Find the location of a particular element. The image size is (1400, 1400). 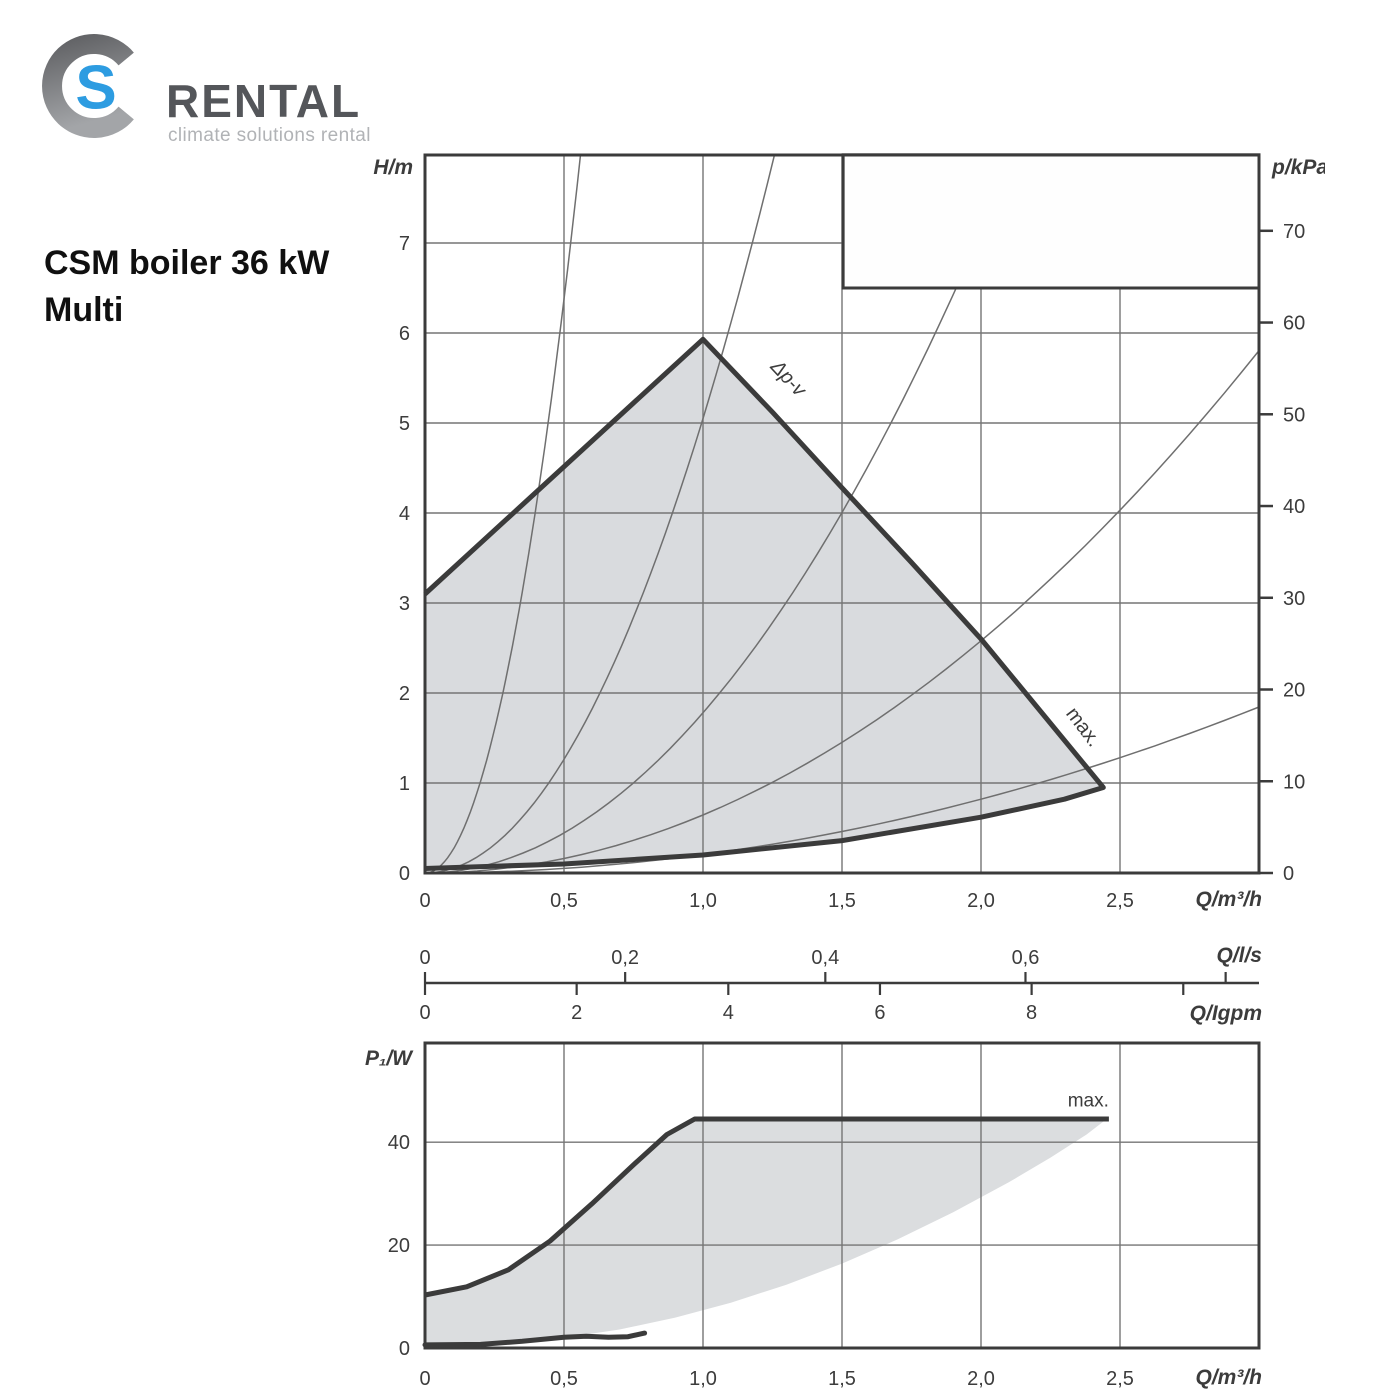

p-tick-label: 60 is located at coordinates (1294, 324).